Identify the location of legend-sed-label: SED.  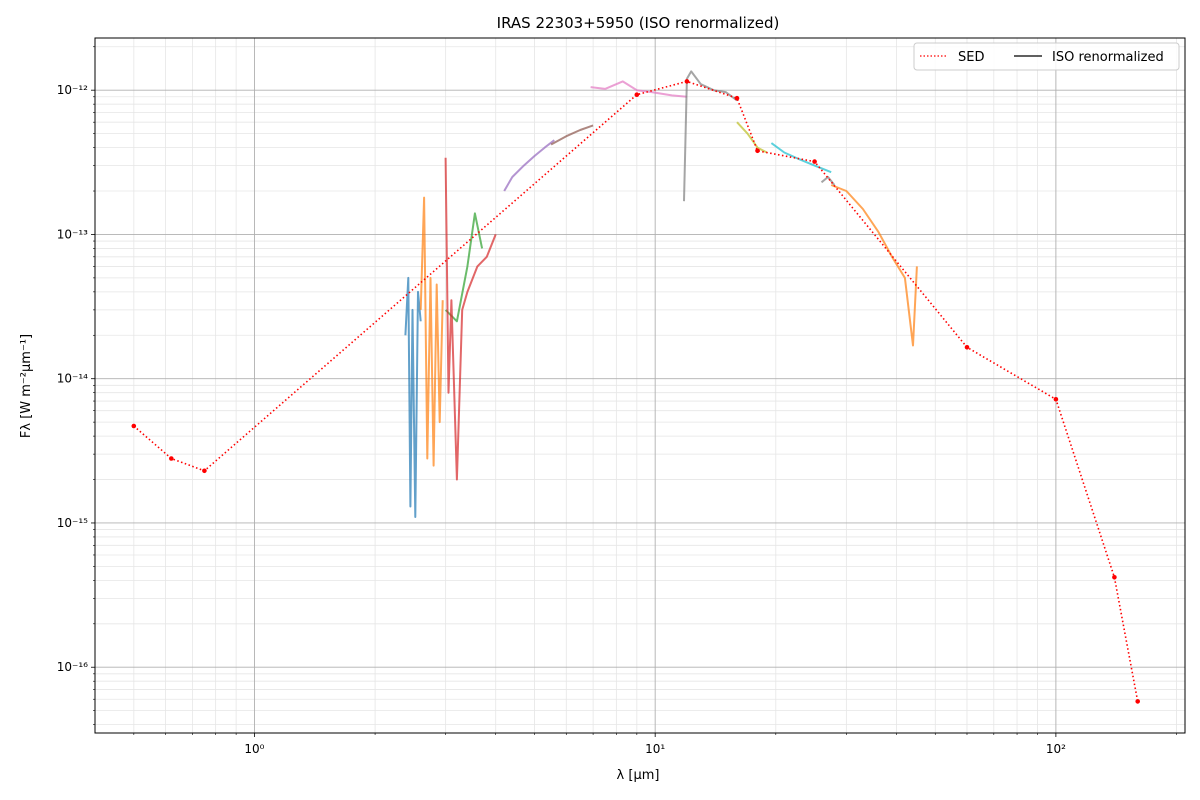
(971, 57).